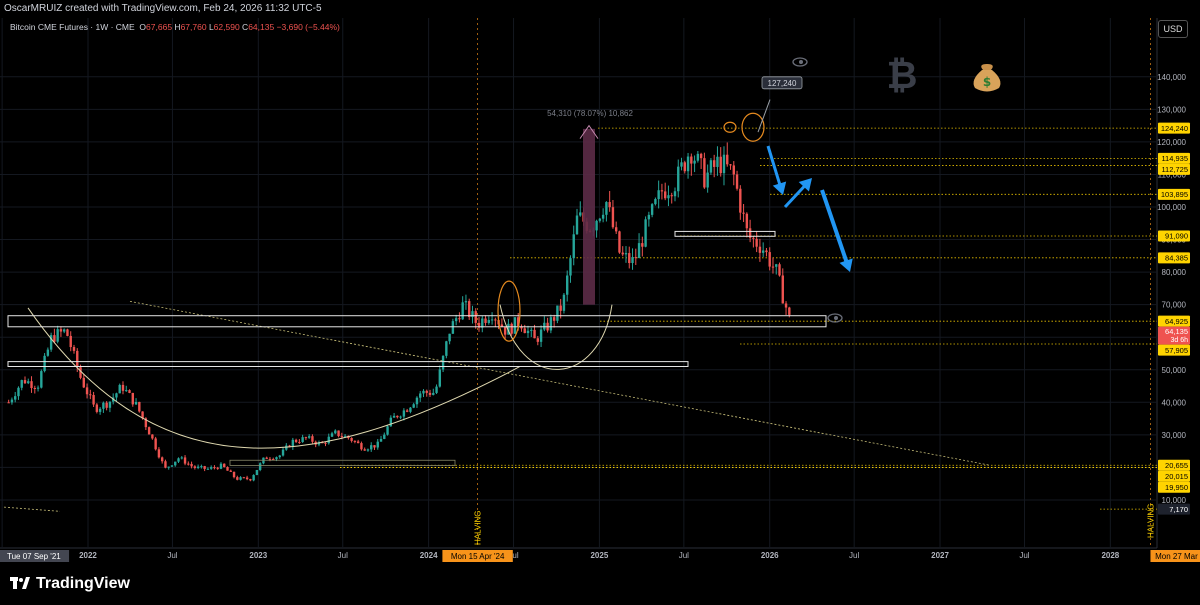 The height and width of the screenshot is (605, 1200). What do you see at coordinates (1110, 555) in the screenshot?
I see `x-tick-label: 2028` at bounding box center [1110, 555].